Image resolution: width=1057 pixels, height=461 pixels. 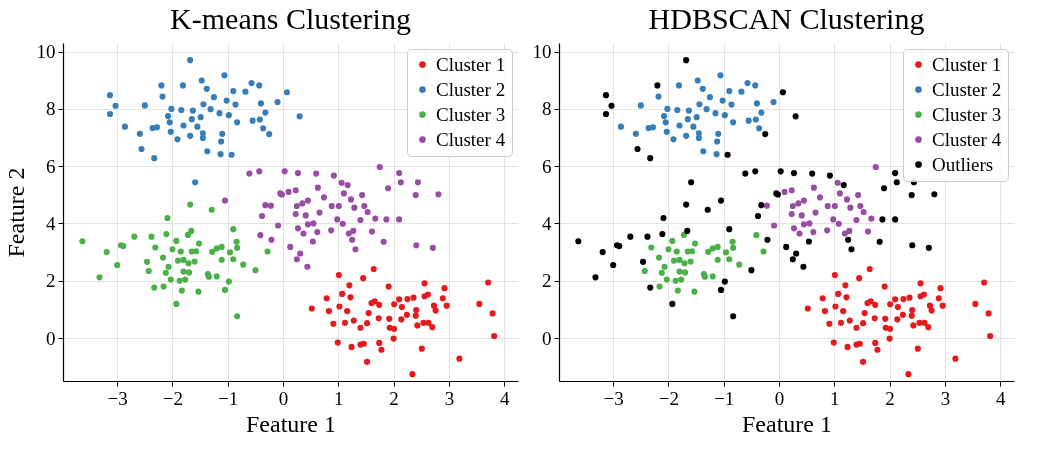 I want to click on y-axis-title: Feature 2, so click(x=15, y=212).